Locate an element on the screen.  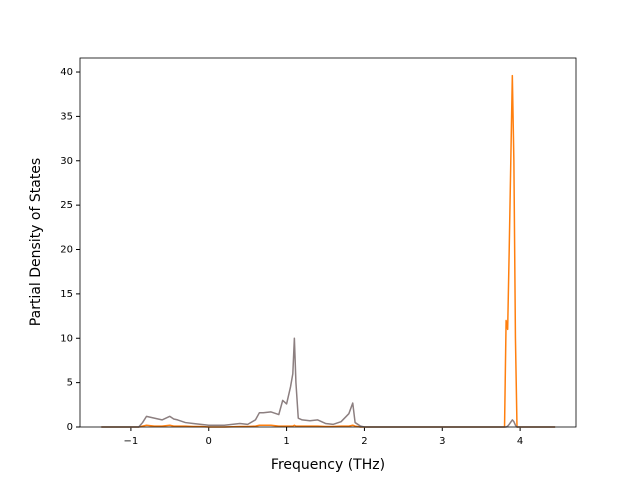
x-axis-label: Frequency (THz) is located at coordinates (328, 465).